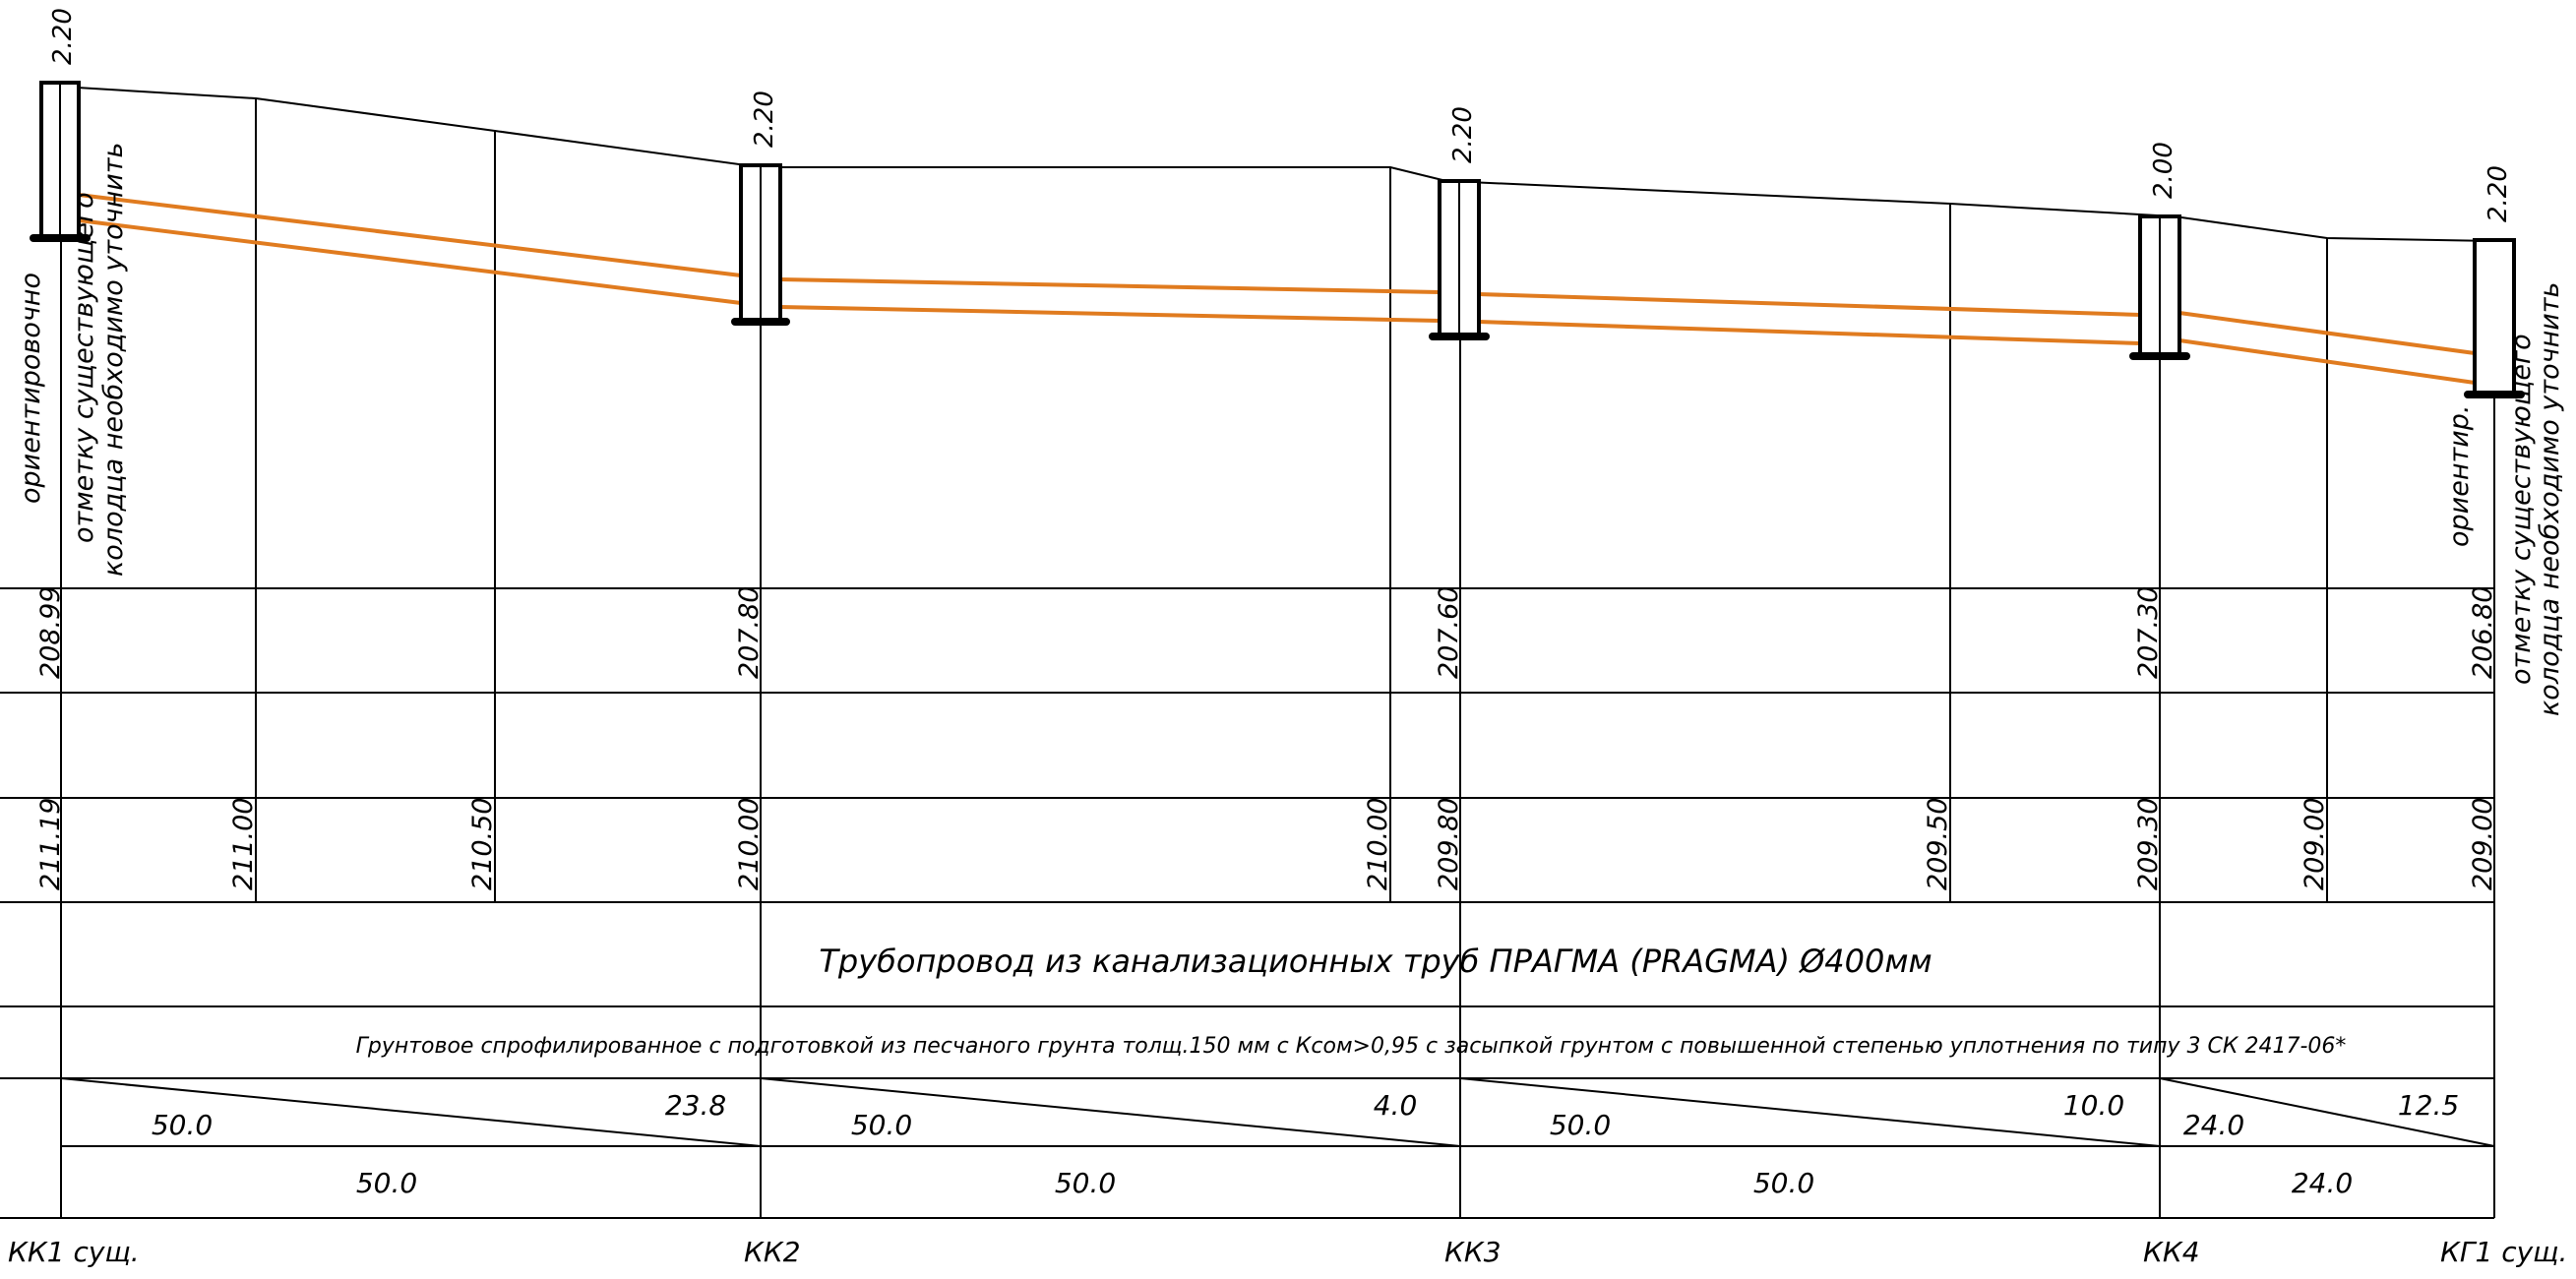 This screenshot has width=2576, height=1279. What do you see at coordinates (1277, 164) in the screenshot?
I see `ground-profile-line` at bounding box center [1277, 164].